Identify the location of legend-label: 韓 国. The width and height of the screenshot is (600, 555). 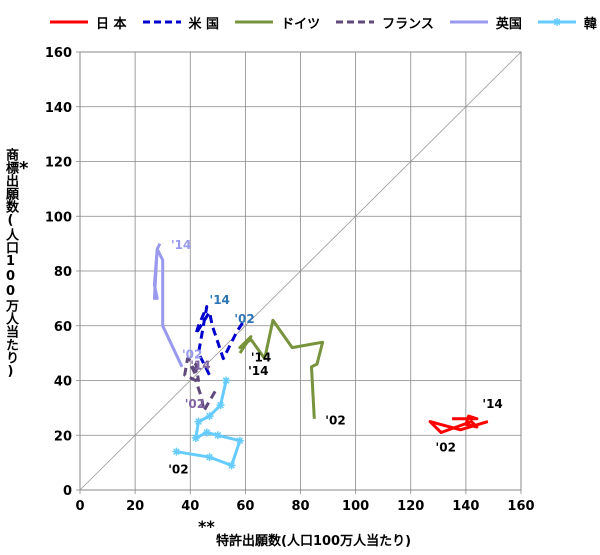
(591, 24).